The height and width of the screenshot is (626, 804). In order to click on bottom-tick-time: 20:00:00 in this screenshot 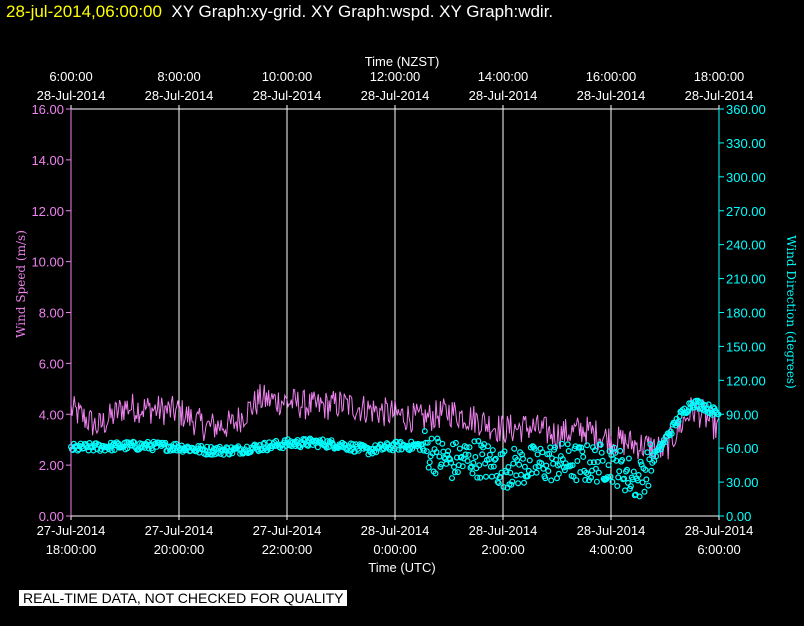, I will do `click(179, 549)`.